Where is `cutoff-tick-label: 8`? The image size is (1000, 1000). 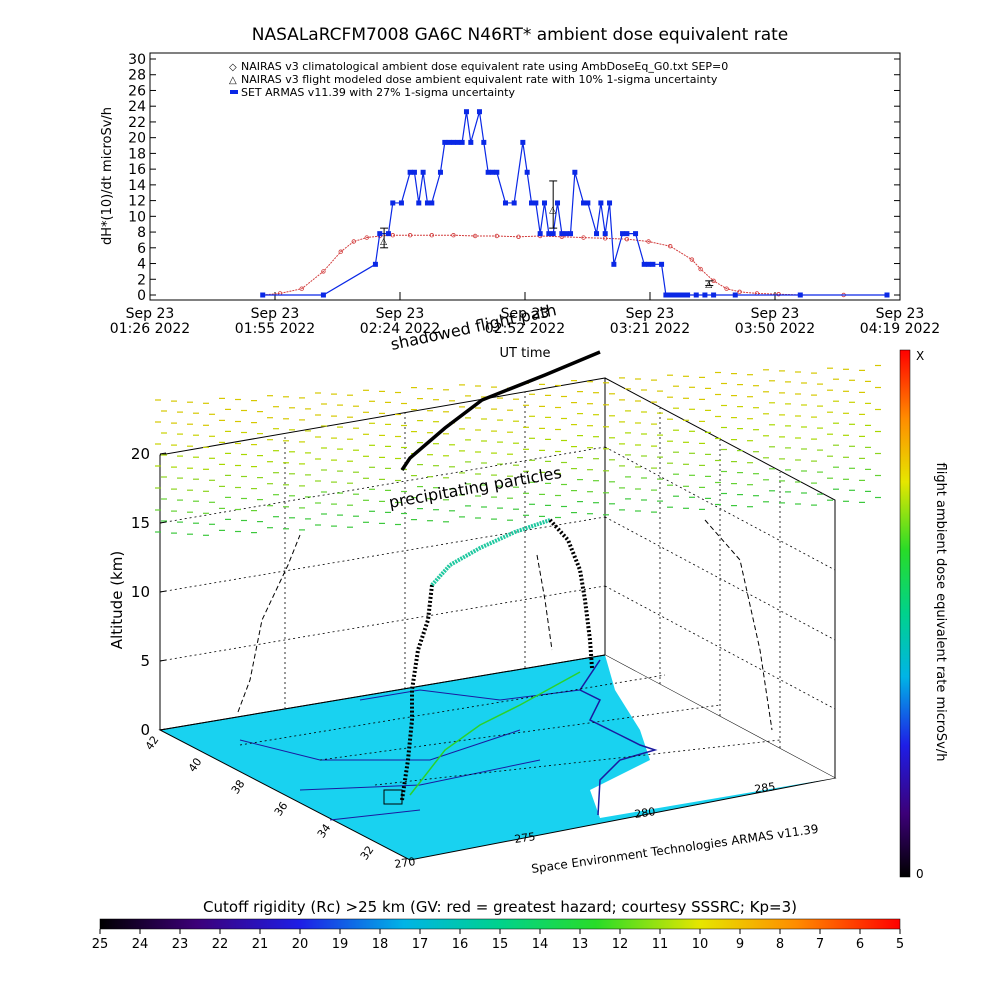 cutoff-tick-label: 8 is located at coordinates (780, 944).